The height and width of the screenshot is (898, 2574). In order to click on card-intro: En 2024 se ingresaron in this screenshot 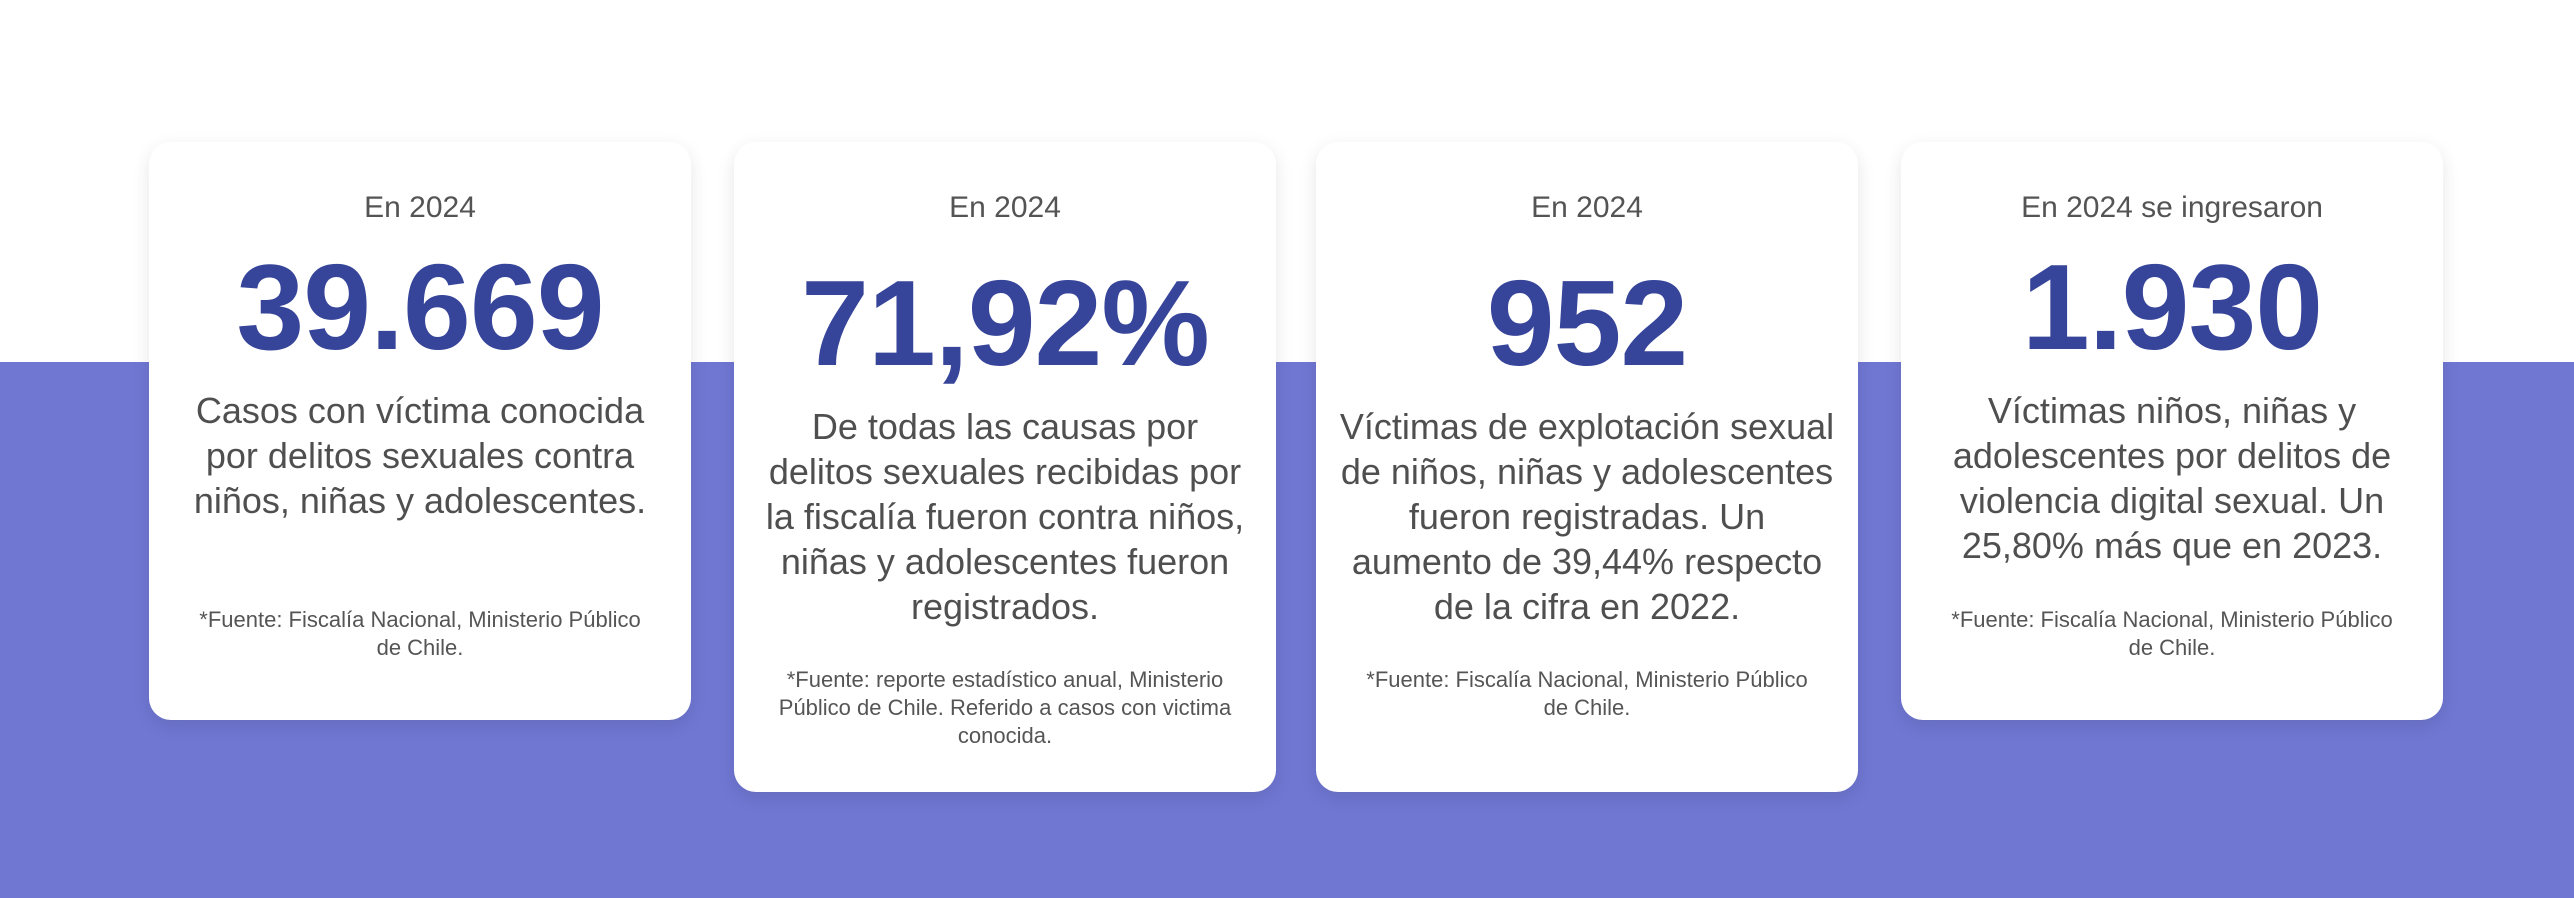, I will do `click(2172, 207)`.